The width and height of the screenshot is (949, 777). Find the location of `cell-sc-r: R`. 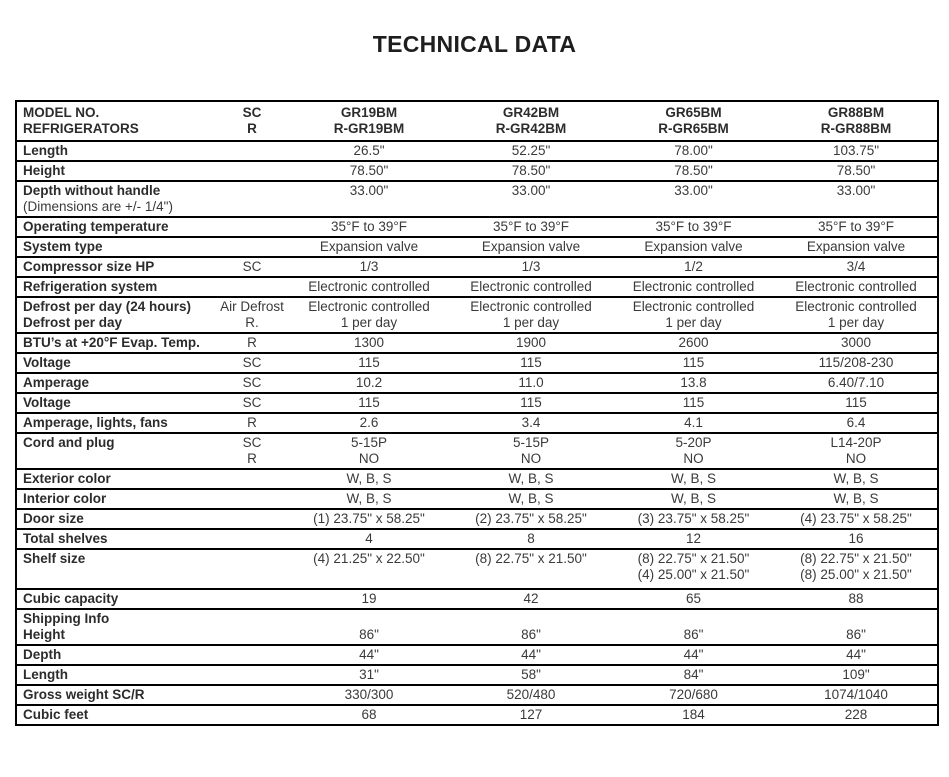

cell-sc-r: R is located at coordinates (252, 342).